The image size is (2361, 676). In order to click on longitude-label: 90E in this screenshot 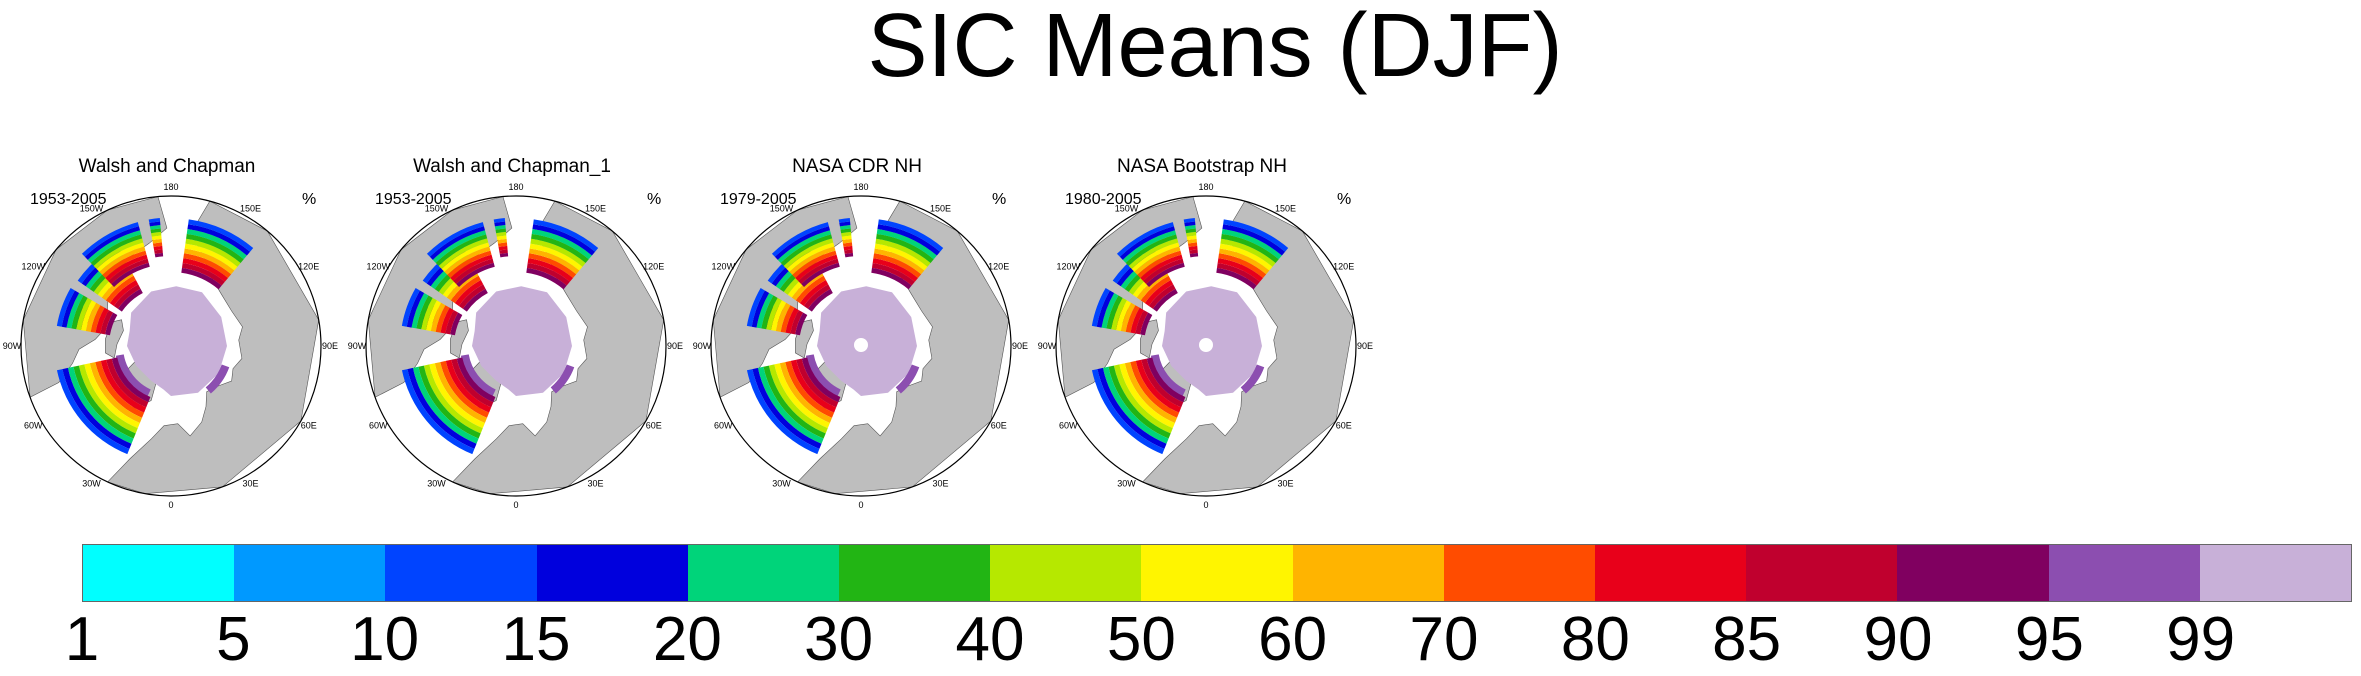, I will do `click(675, 346)`.